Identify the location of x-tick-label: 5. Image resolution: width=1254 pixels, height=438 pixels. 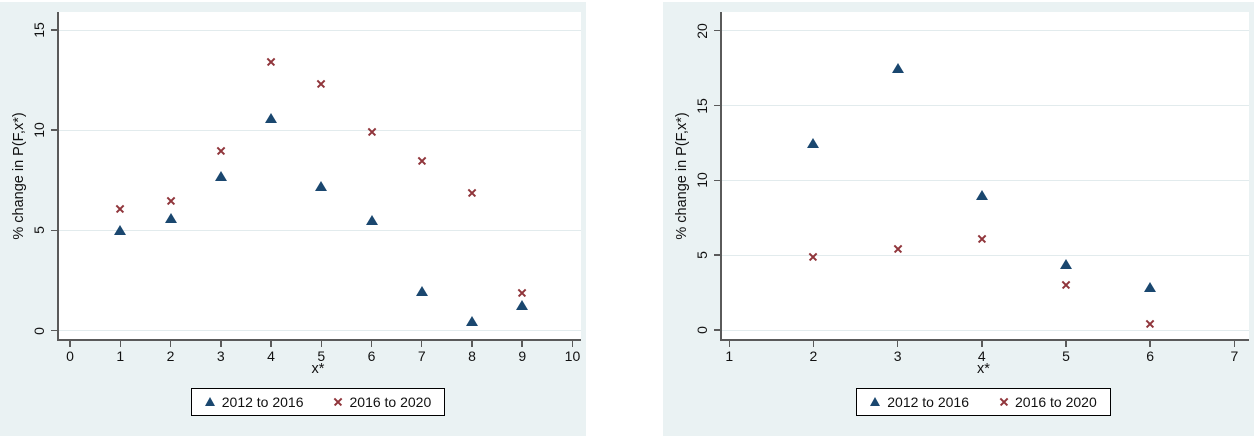
(321, 356).